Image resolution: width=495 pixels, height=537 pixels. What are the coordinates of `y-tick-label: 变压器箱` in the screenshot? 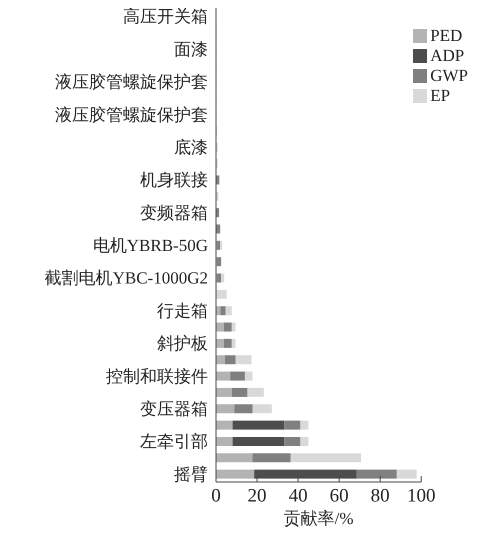 It's located at (174, 408).